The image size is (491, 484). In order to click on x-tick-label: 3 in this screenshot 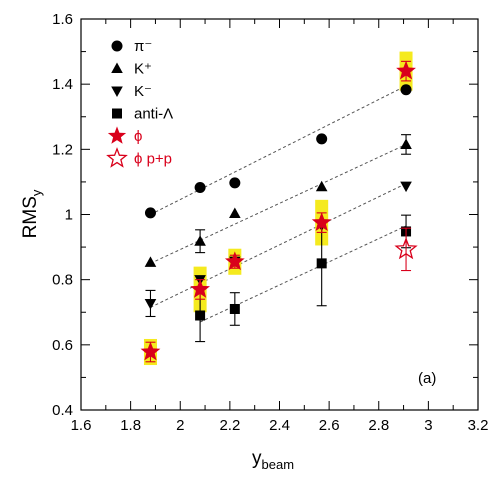, I will do `click(428, 425)`.